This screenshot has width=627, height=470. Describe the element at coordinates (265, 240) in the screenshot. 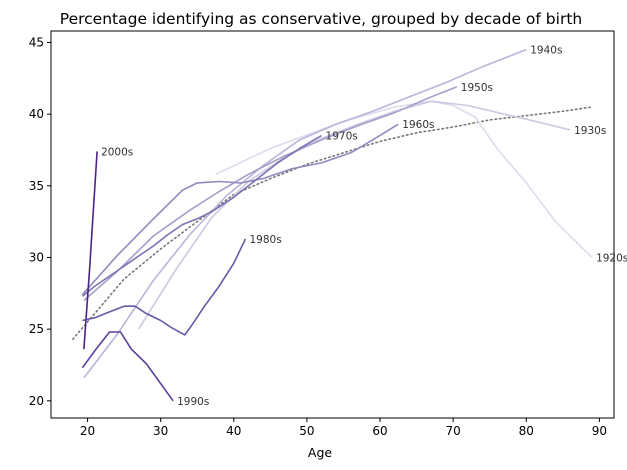

I see `series-label-1980s: 1980s` at that location.